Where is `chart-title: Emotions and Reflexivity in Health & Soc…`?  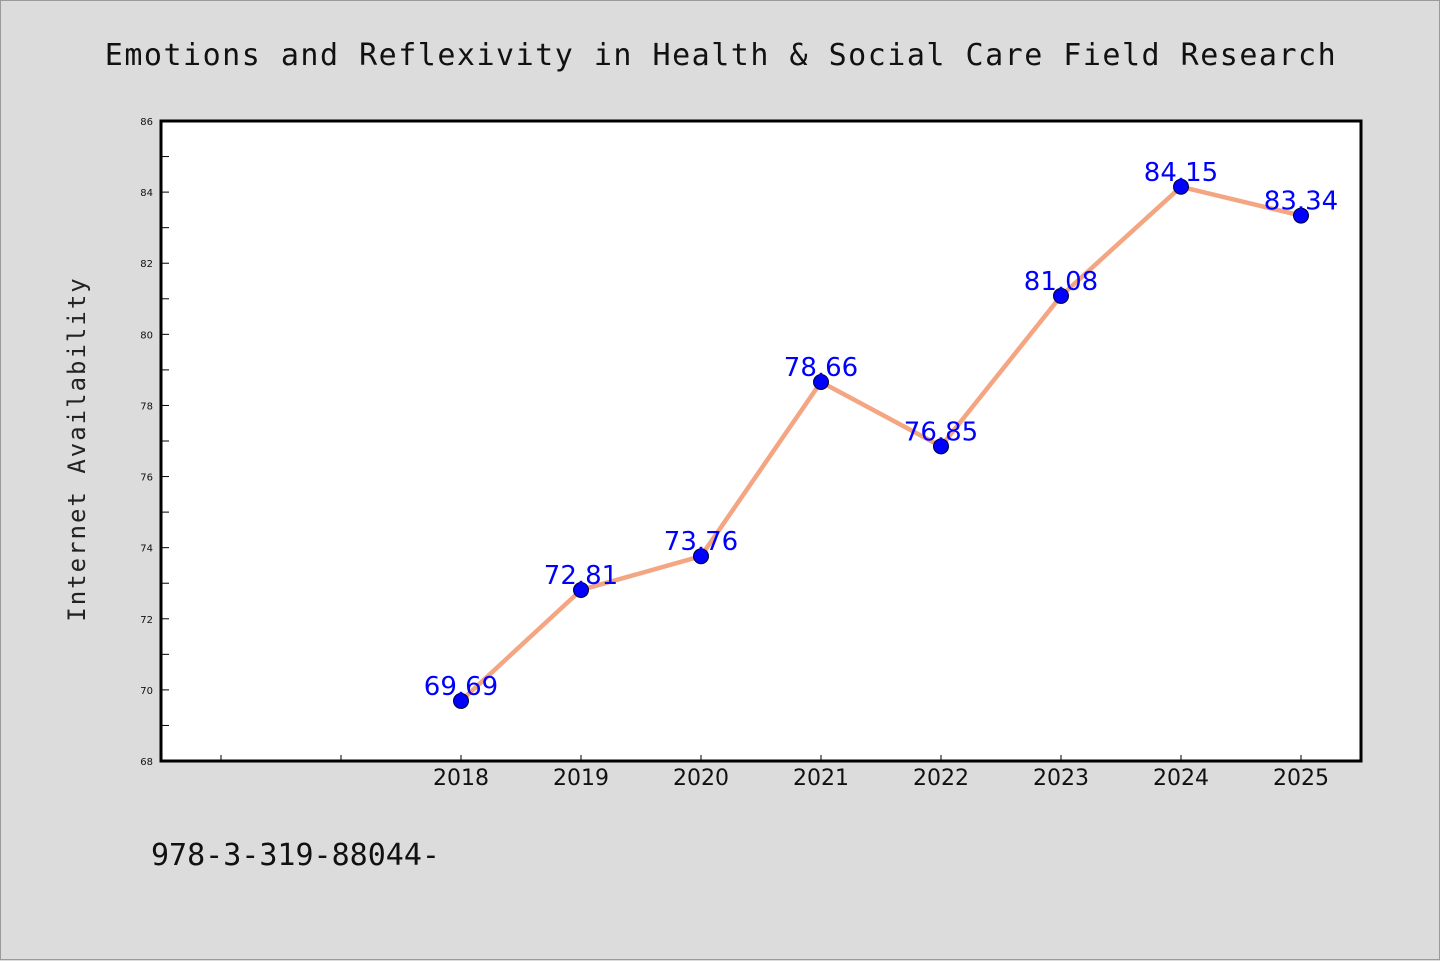
chart-title: Emotions and Reflexivity in Health & Soc… is located at coordinates (721, 55).